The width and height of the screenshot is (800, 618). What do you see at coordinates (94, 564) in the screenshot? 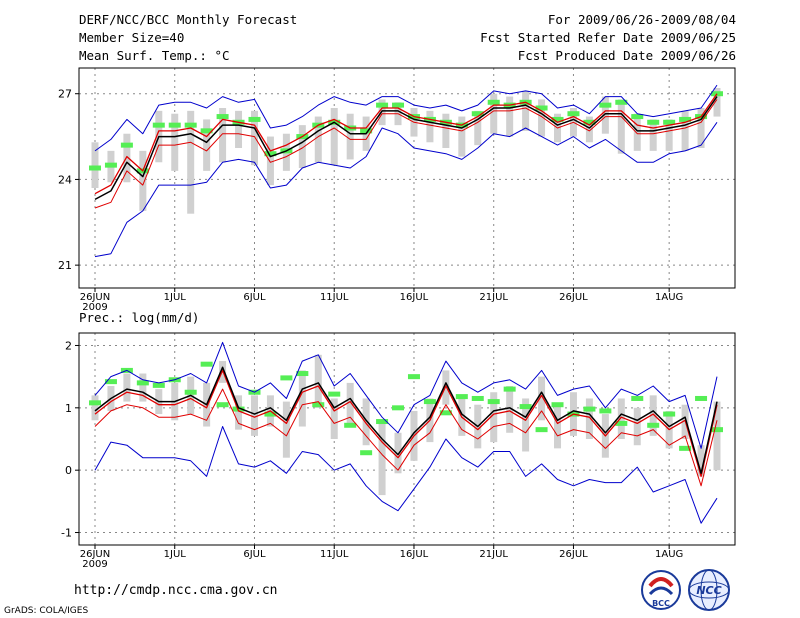
I see `precipitation-year-label: 2009` at bounding box center [94, 564].